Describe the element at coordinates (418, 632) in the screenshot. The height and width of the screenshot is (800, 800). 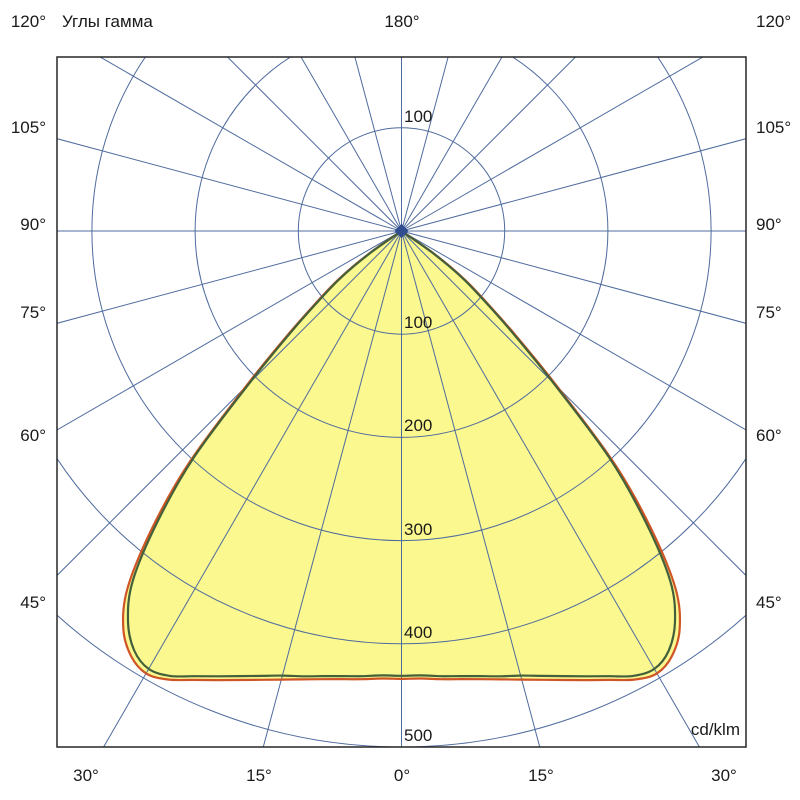
I see `radial-tick-400: 400` at that location.